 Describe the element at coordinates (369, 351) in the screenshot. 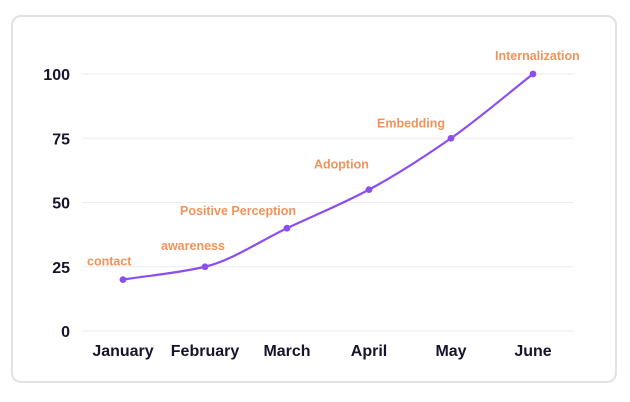

I see `x-tick-label: April` at that location.